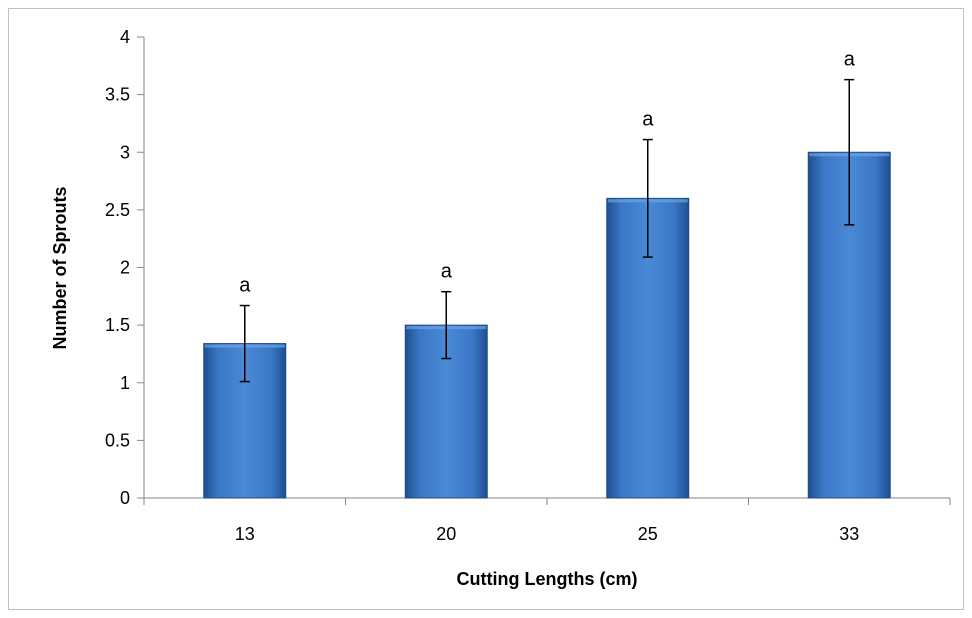 The image size is (972, 618). What do you see at coordinates (117, 325) in the screenshot?
I see `y-tick-label: 1.5` at bounding box center [117, 325].